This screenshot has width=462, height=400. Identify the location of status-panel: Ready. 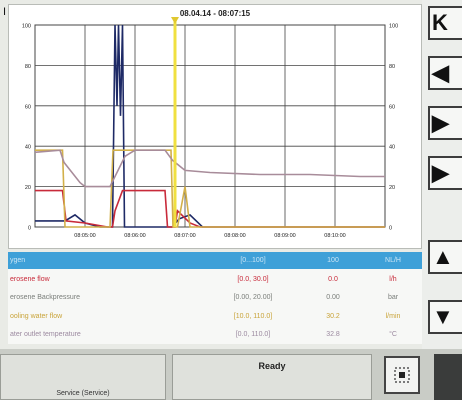
(272, 377).